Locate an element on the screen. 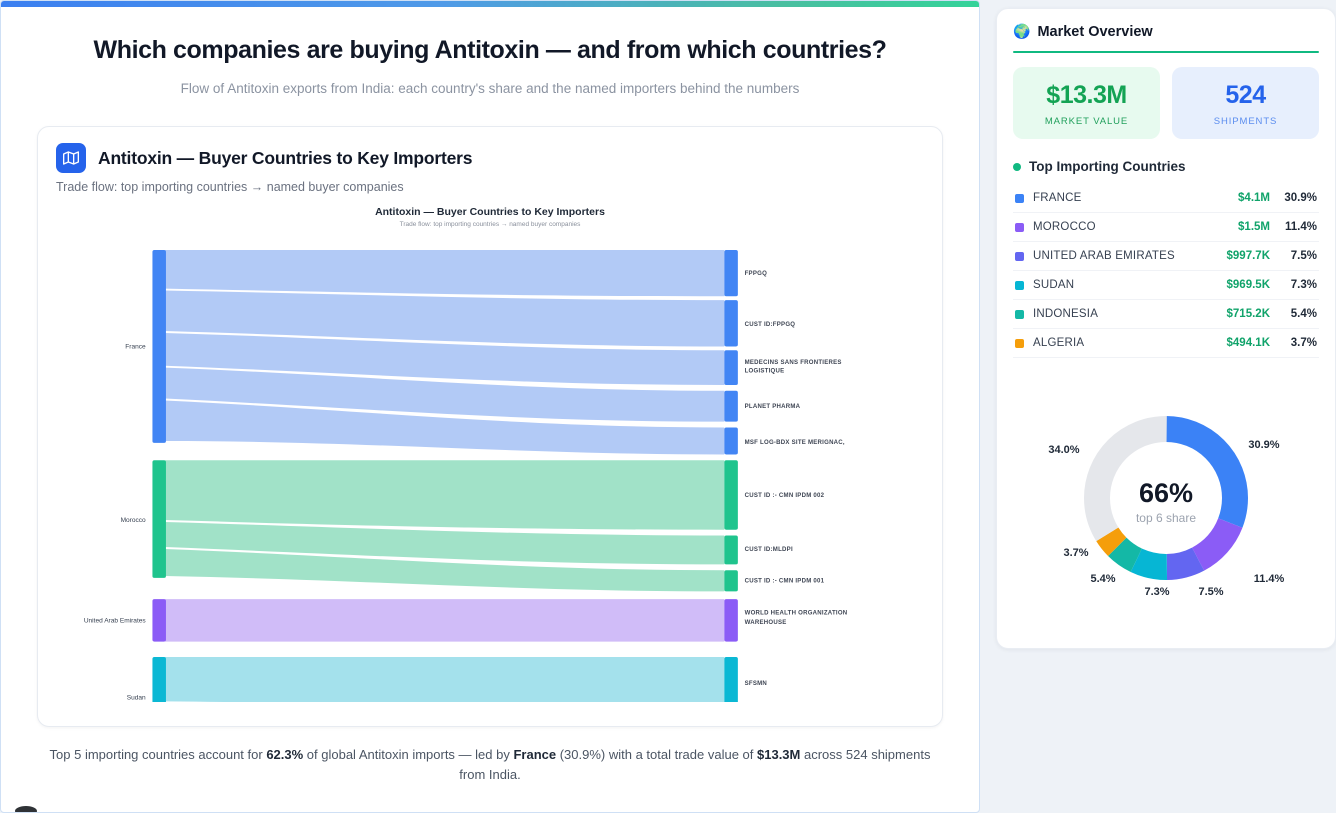  country-pct: 7.5% is located at coordinates (1303, 256).